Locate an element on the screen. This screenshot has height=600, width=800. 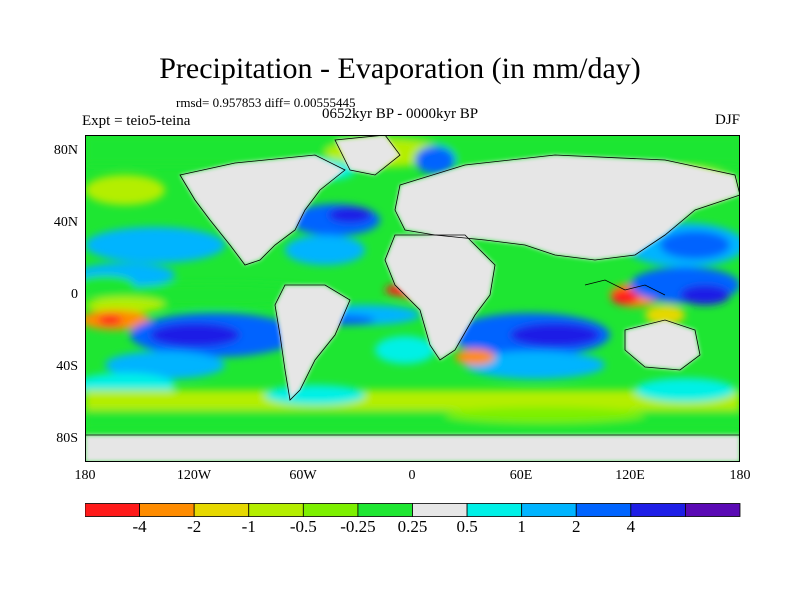
lon-tick-label: 60E is located at coordinates (521, 475).